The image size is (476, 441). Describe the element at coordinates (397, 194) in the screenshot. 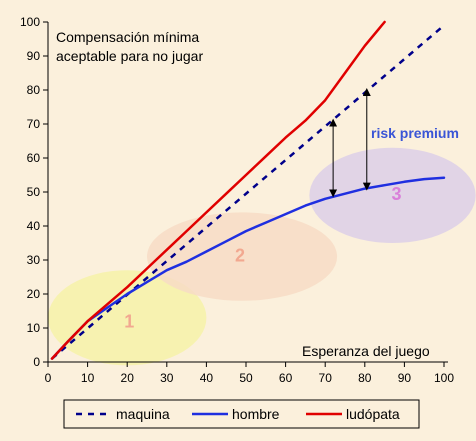

I see `zone-label-3: 3` at that location.